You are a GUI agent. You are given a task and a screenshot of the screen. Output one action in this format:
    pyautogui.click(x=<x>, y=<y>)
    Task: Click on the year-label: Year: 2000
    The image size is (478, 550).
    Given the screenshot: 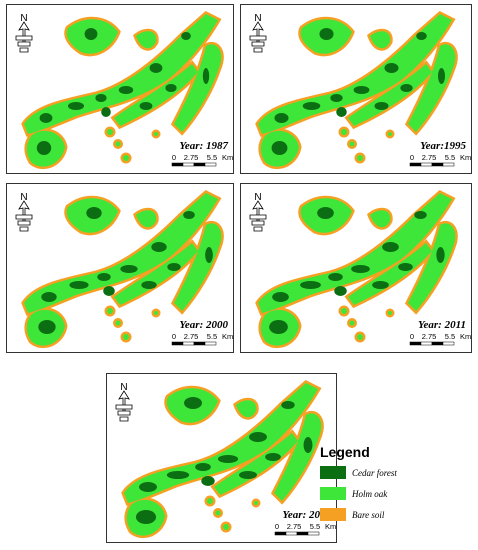 What is the action you would take?
    pyautogui.click(x=203, y=325)
    